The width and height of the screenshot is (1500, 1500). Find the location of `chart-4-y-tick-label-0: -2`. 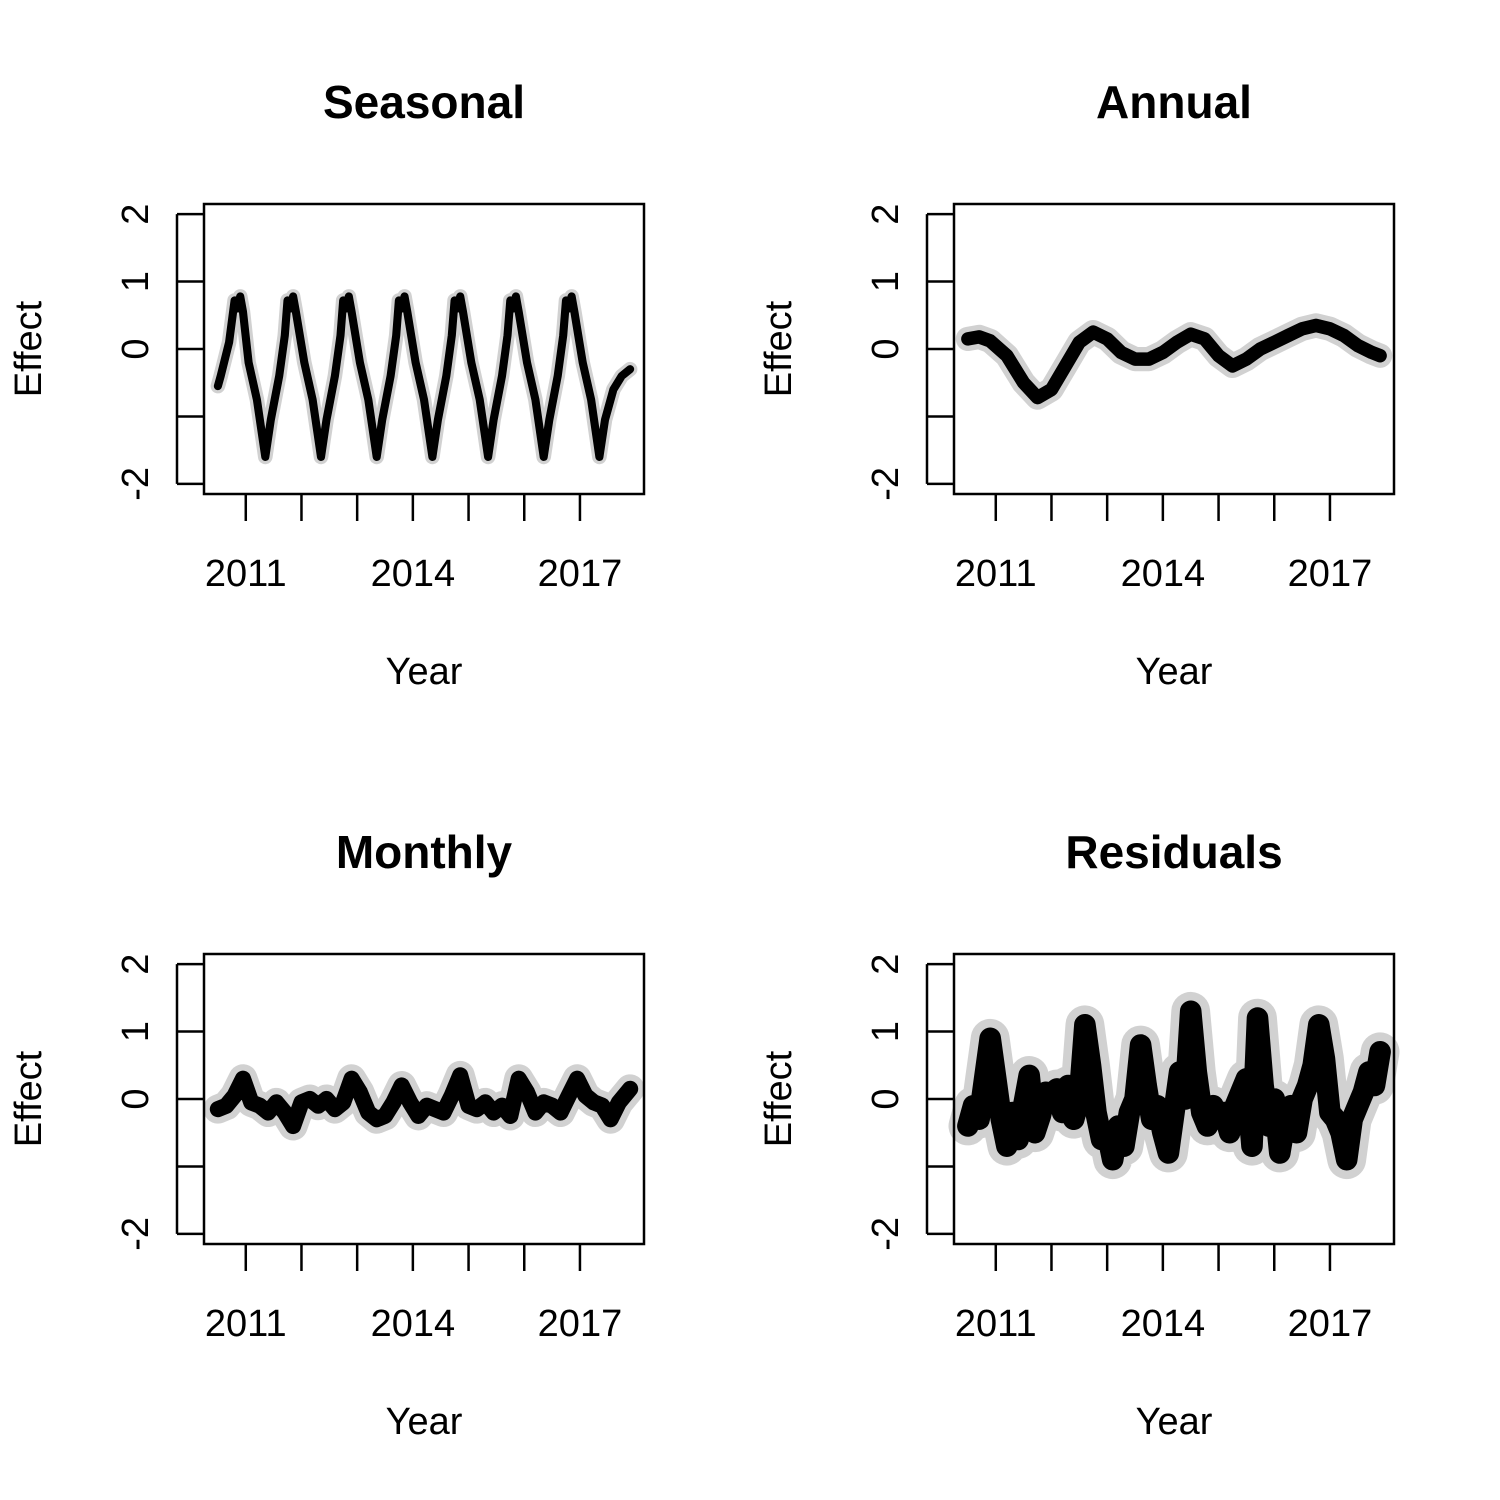

chart-4-y-tick-label-0: -2 is located at coordinates (886, 1234).